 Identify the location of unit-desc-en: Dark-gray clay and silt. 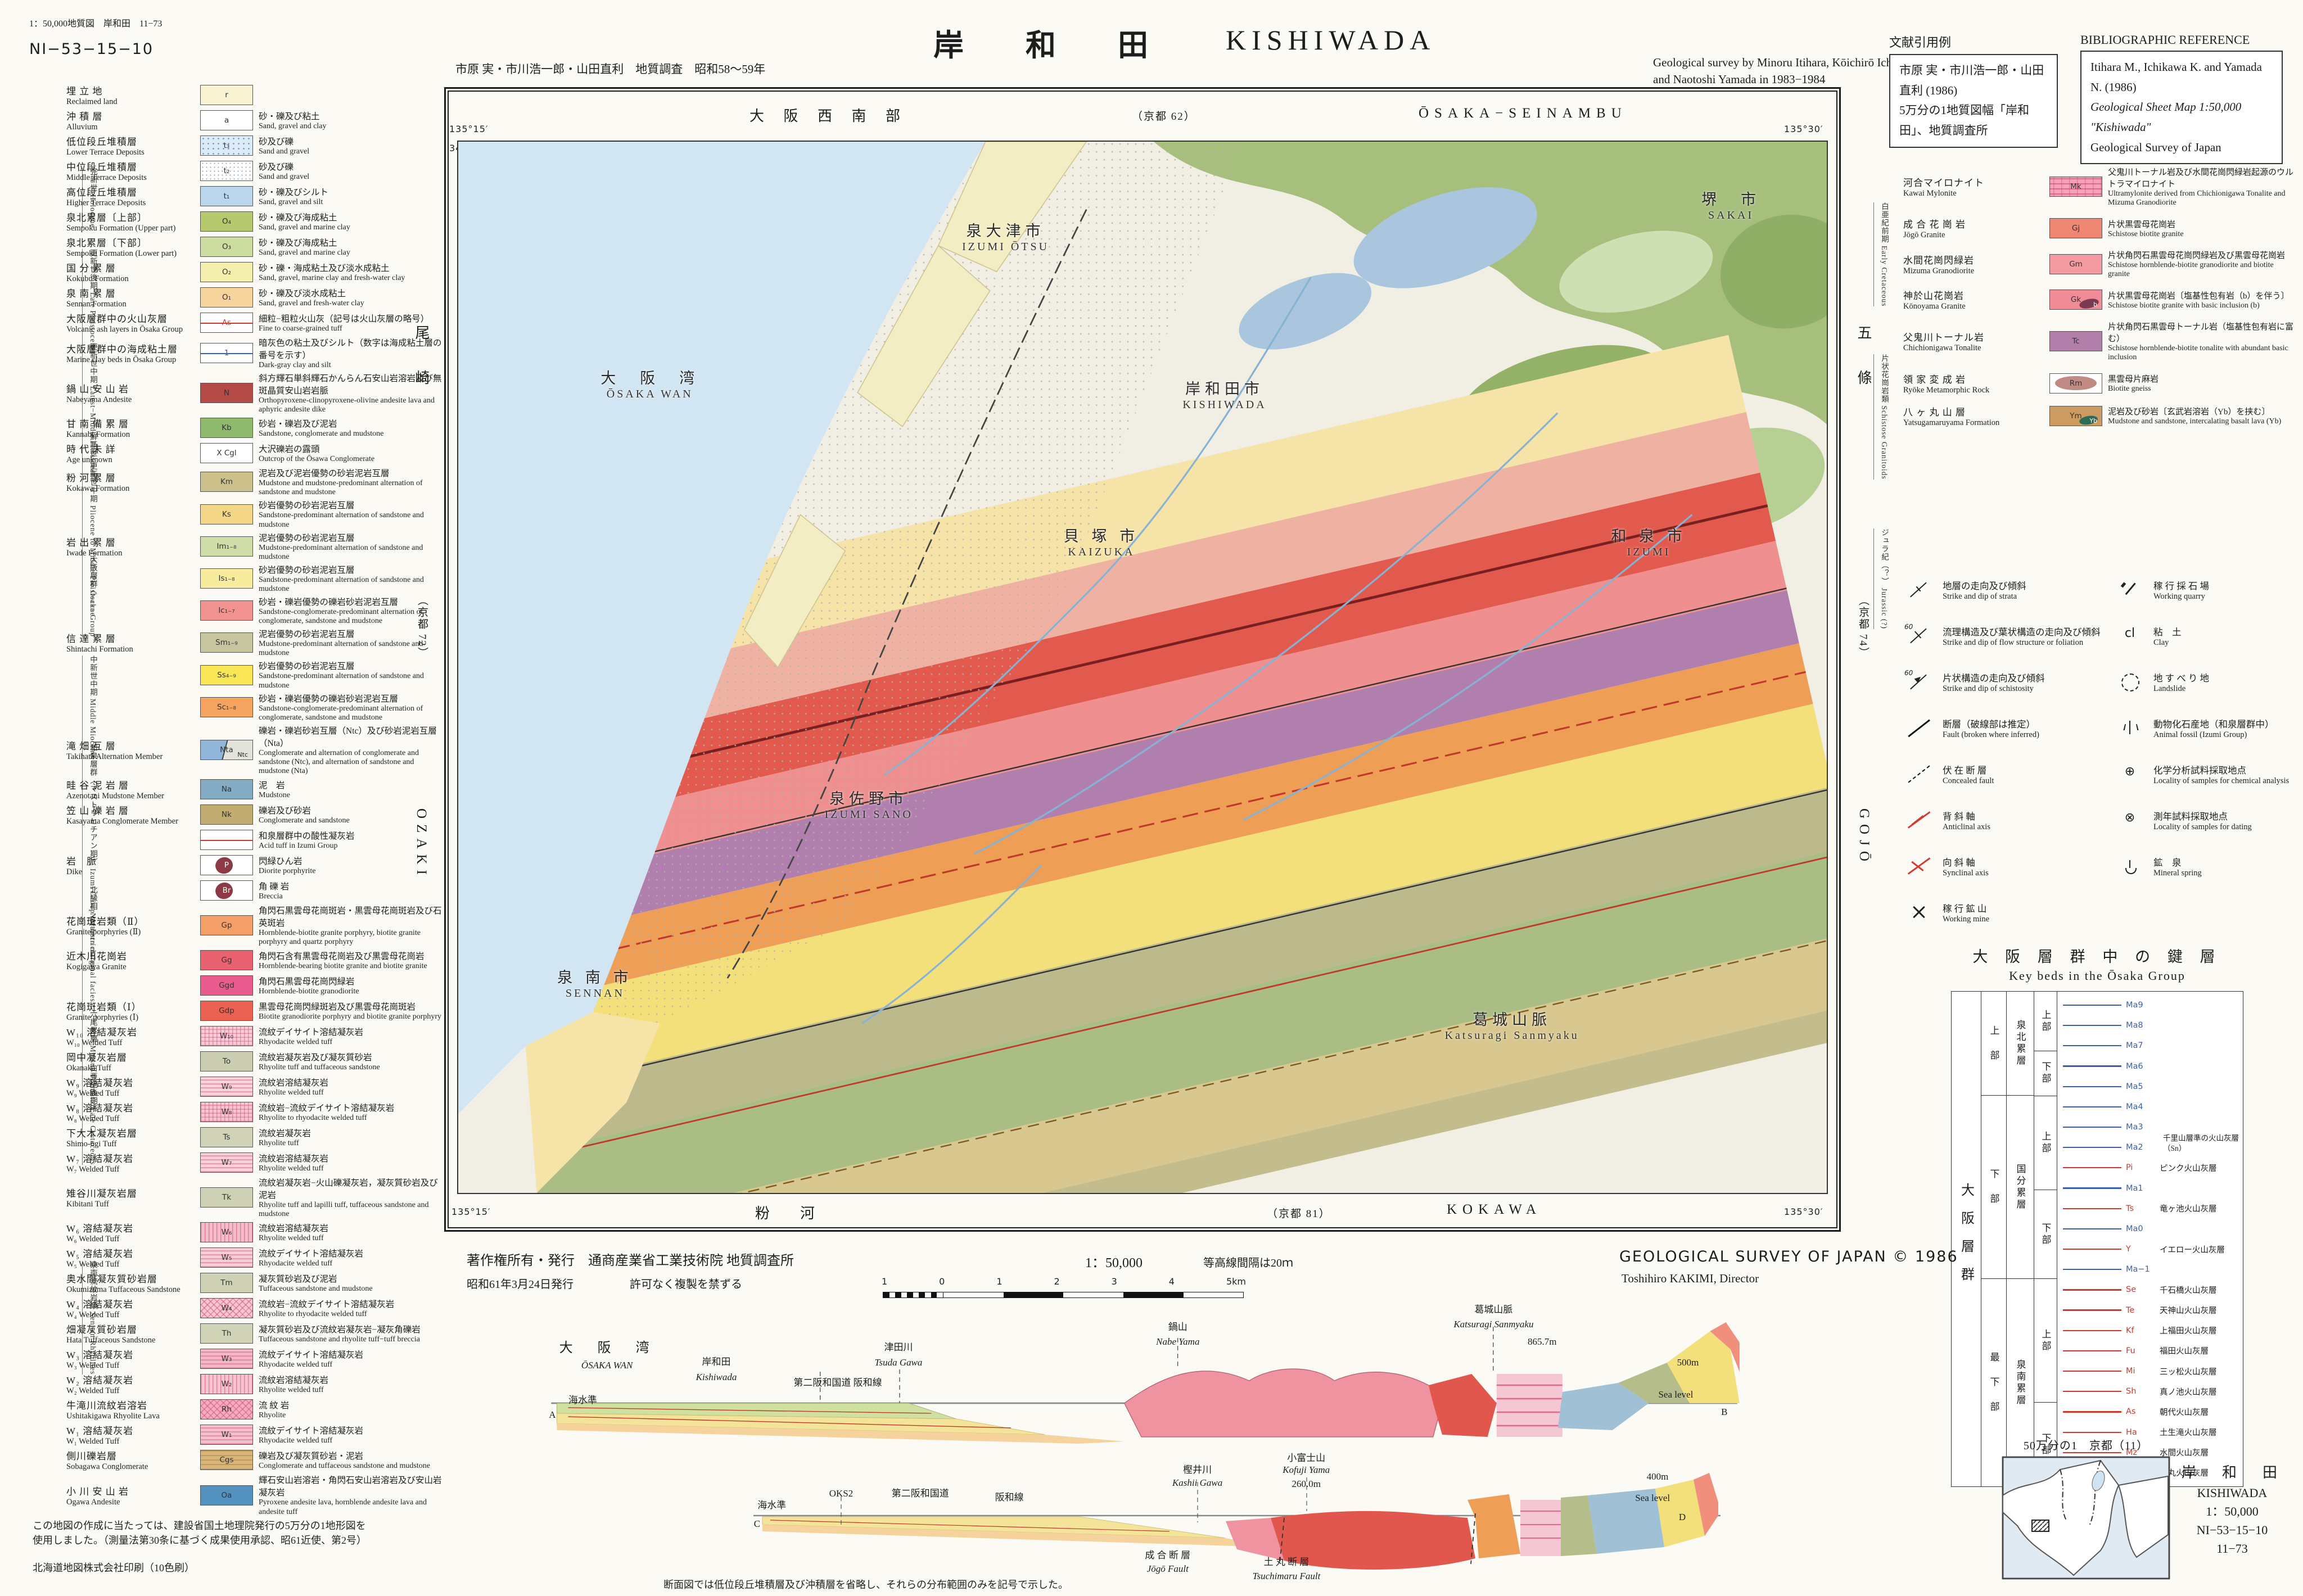
(295, 365).